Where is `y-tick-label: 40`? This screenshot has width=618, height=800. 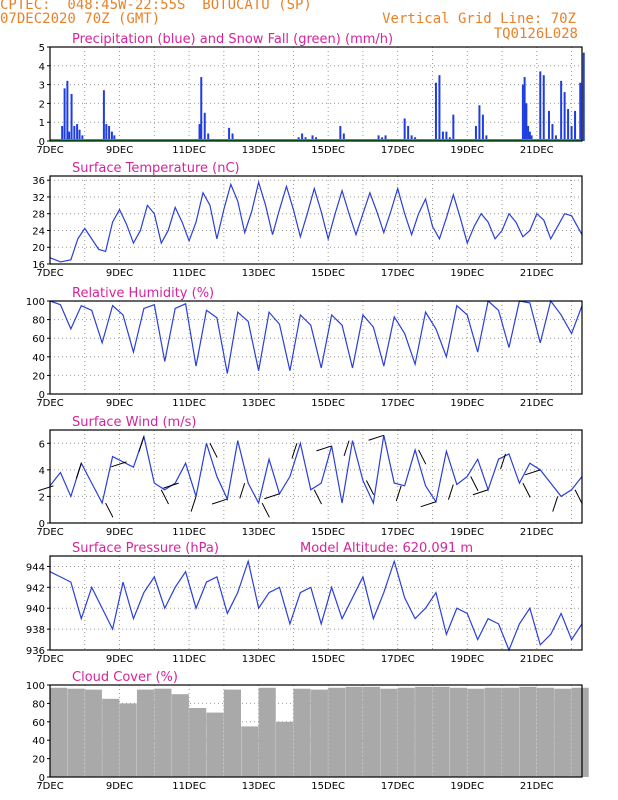 y-tick-label: 40 is located at coordinates (38, 358).